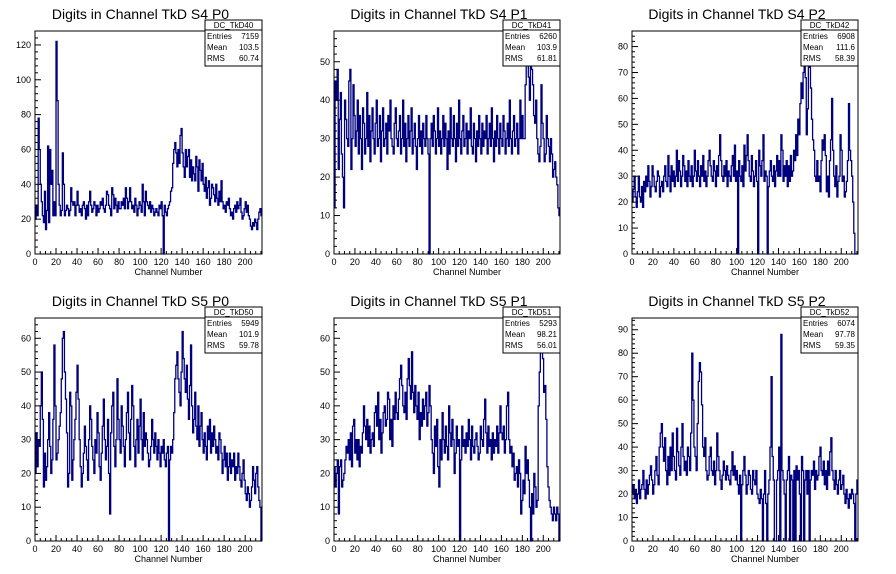 The height and width of the screenshot is (574, 896). What do you see at coordinates (623, 124) in the screenshot?
I see `y-tick-label: 50` at bounding box center [623, 124].